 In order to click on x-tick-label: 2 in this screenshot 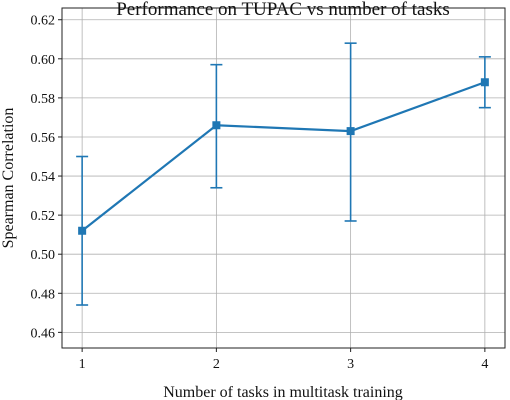, I will do `click(216, 364)`.